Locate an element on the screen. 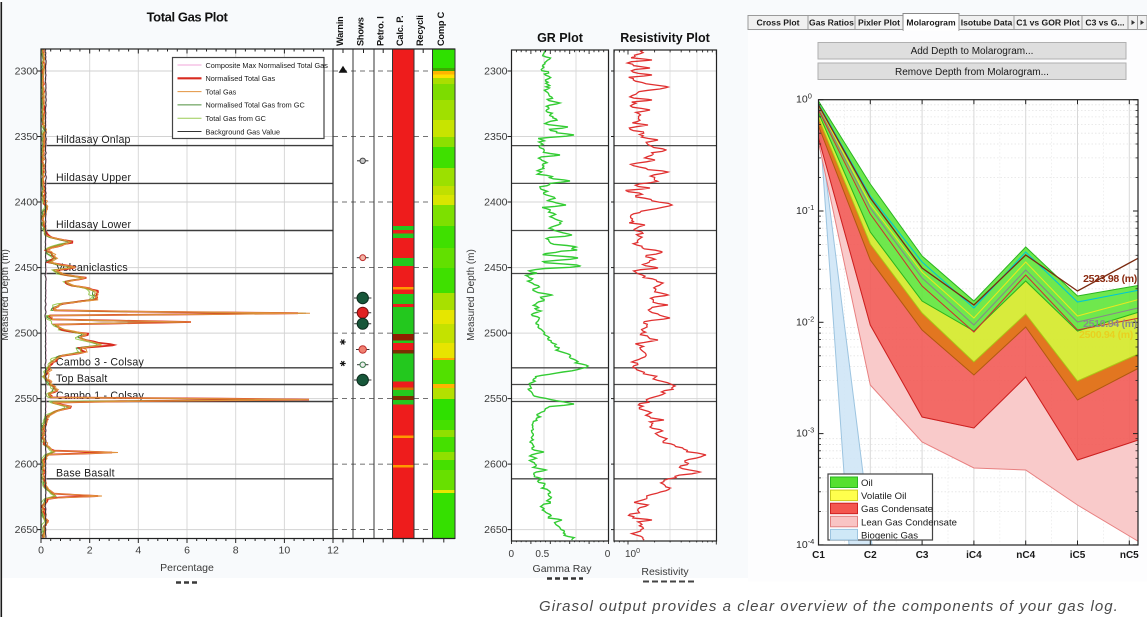 This screenshot has width=1147, height=619. svg-text: Recycli is located at coordinates (420, 30).